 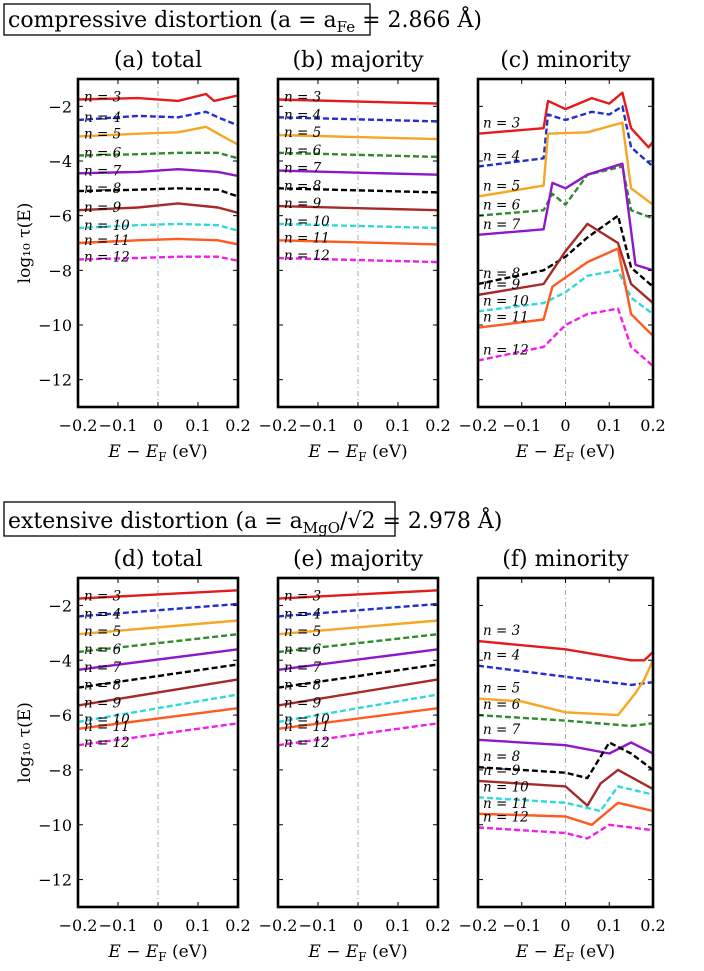 I want to click on y-axis-label: log₁₀ τ(E), so click(x=25, y=243).